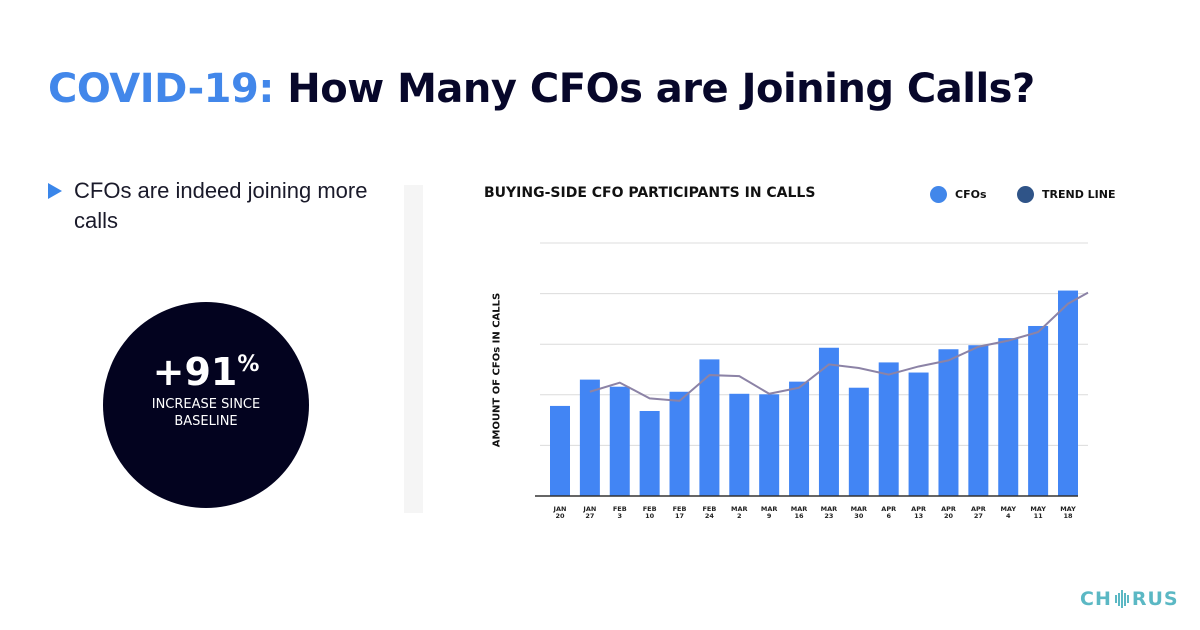 The image size is (1200, 630). Describe the element at coordinates (1129, 599) in the screenshot. I see `chorus-logo: CH RUS` at that location.